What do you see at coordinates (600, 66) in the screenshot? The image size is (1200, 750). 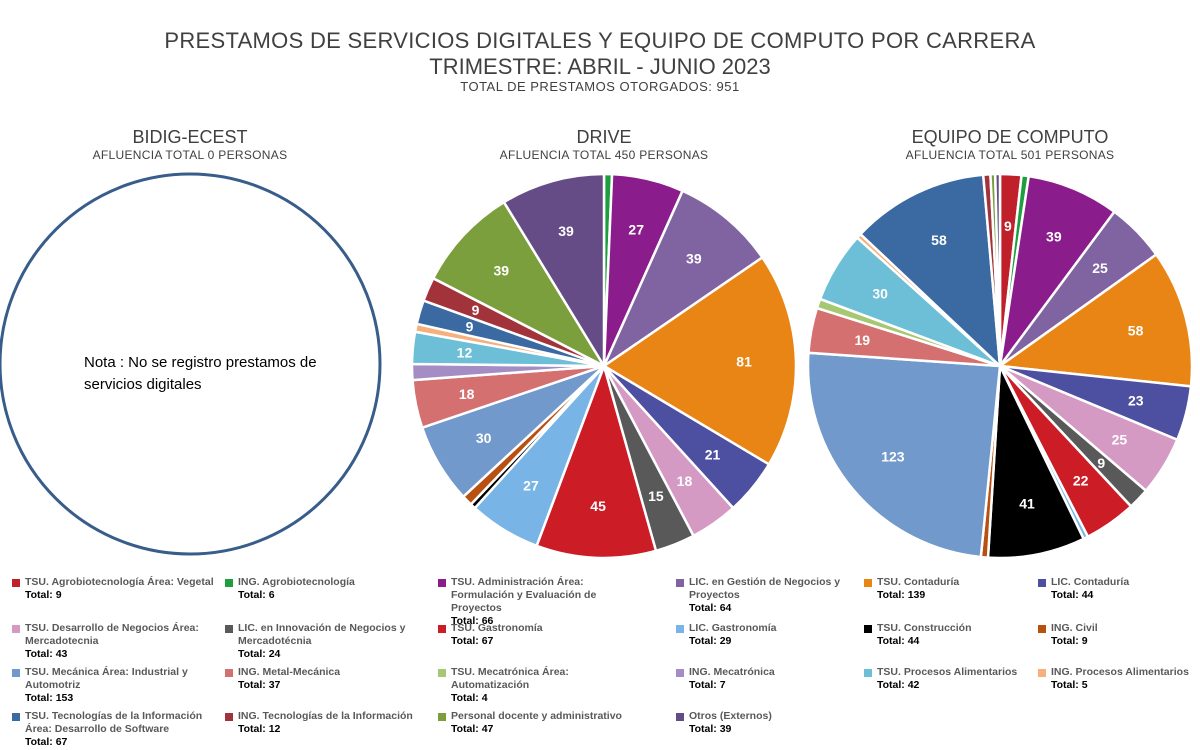 I see `main-subtitle: TRIMESTRE: ABRIL - JUNIO 2023` at bounding box center [600, 66].